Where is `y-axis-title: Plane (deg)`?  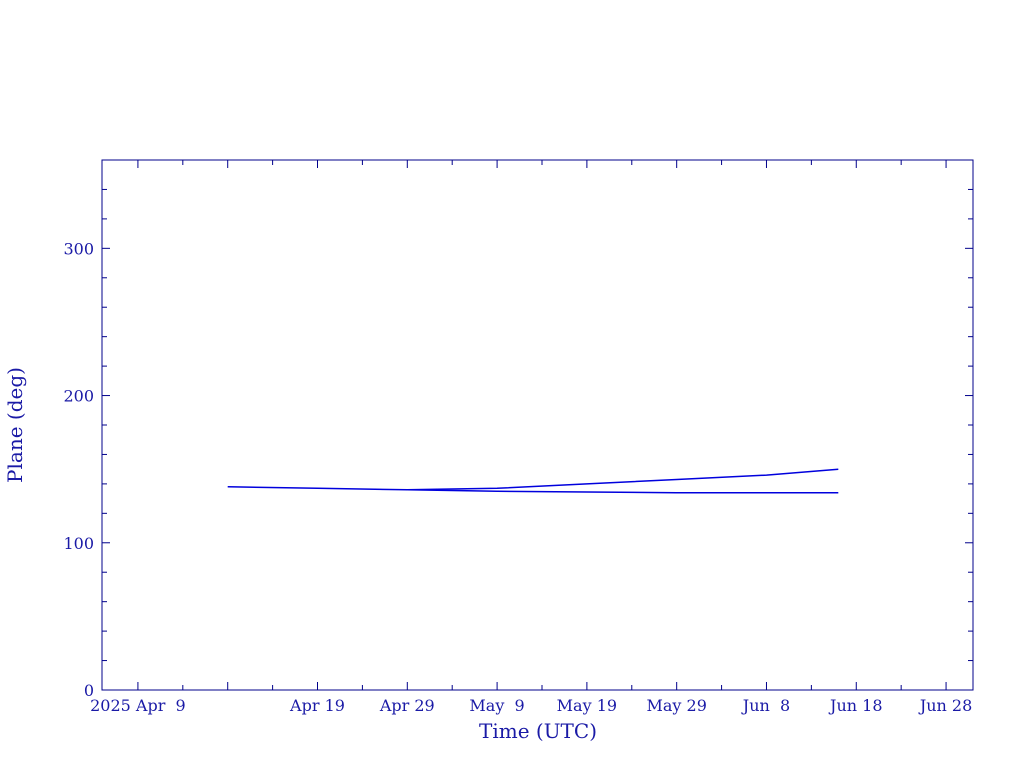
y-axis-title: Plane (deg) is located at coordinates (15, 425).